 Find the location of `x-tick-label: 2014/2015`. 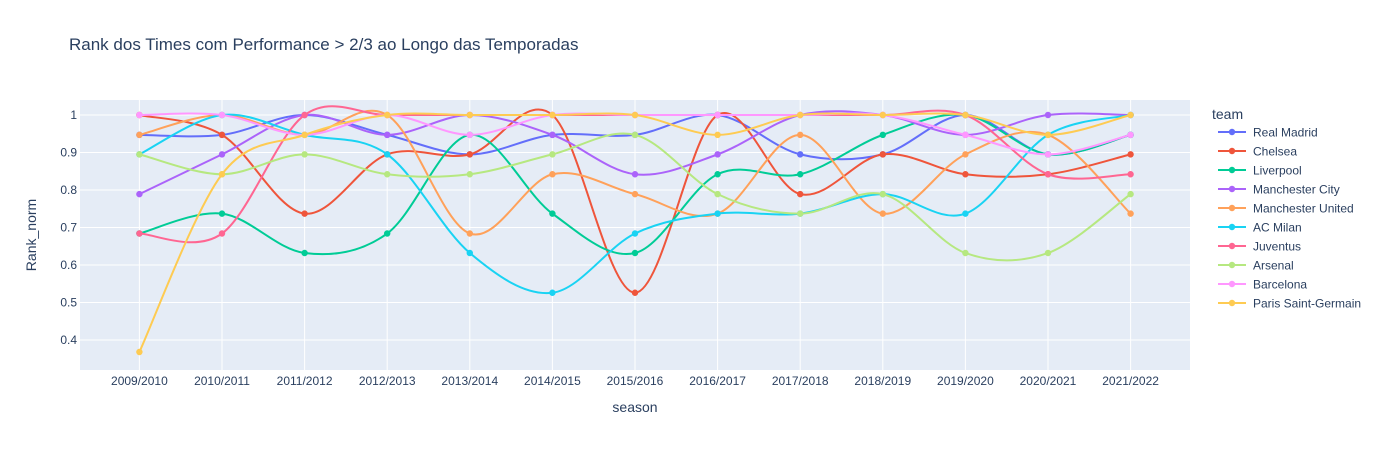

x-tick-label: 2014/2015 is located at coordinates (552, 381).